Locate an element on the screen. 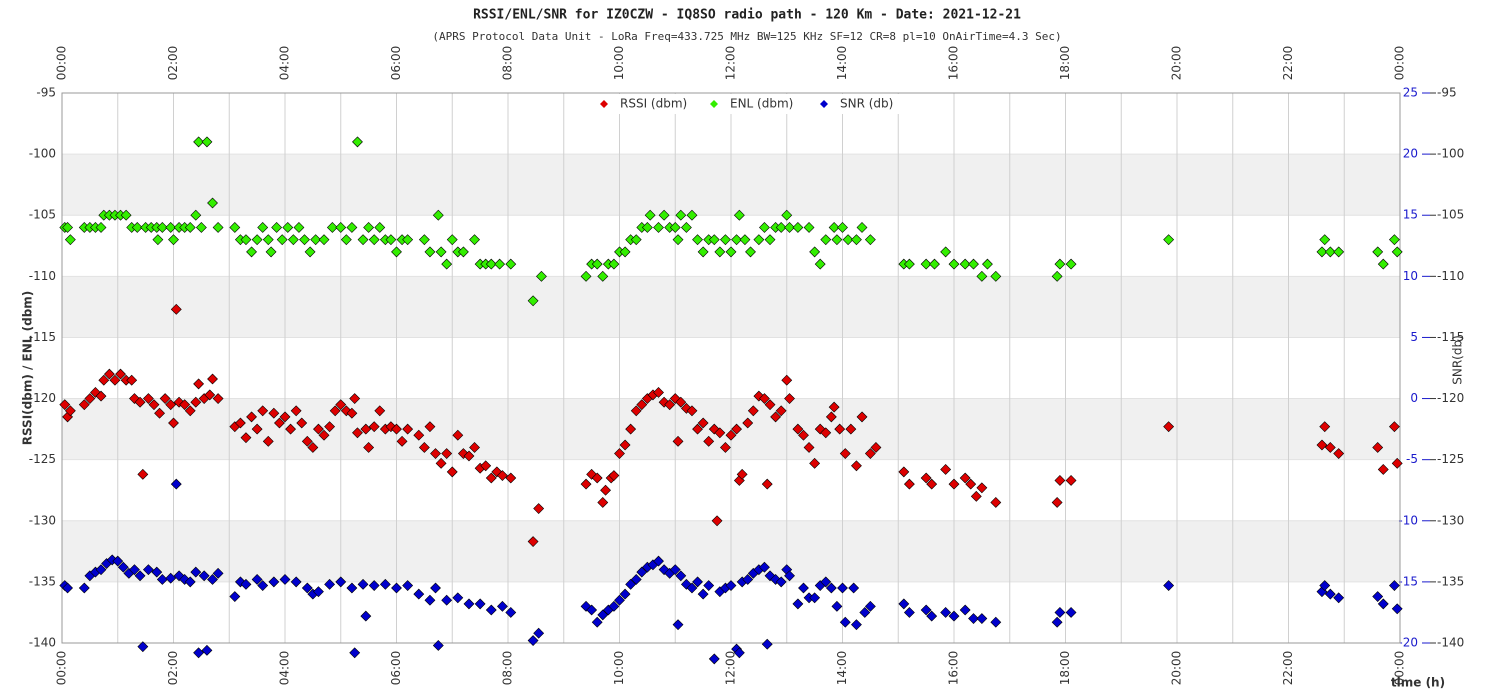 The height and width of the screenshot is (700, 1494). y2-tick-label: 25 is located at coordinates (1410, 93).